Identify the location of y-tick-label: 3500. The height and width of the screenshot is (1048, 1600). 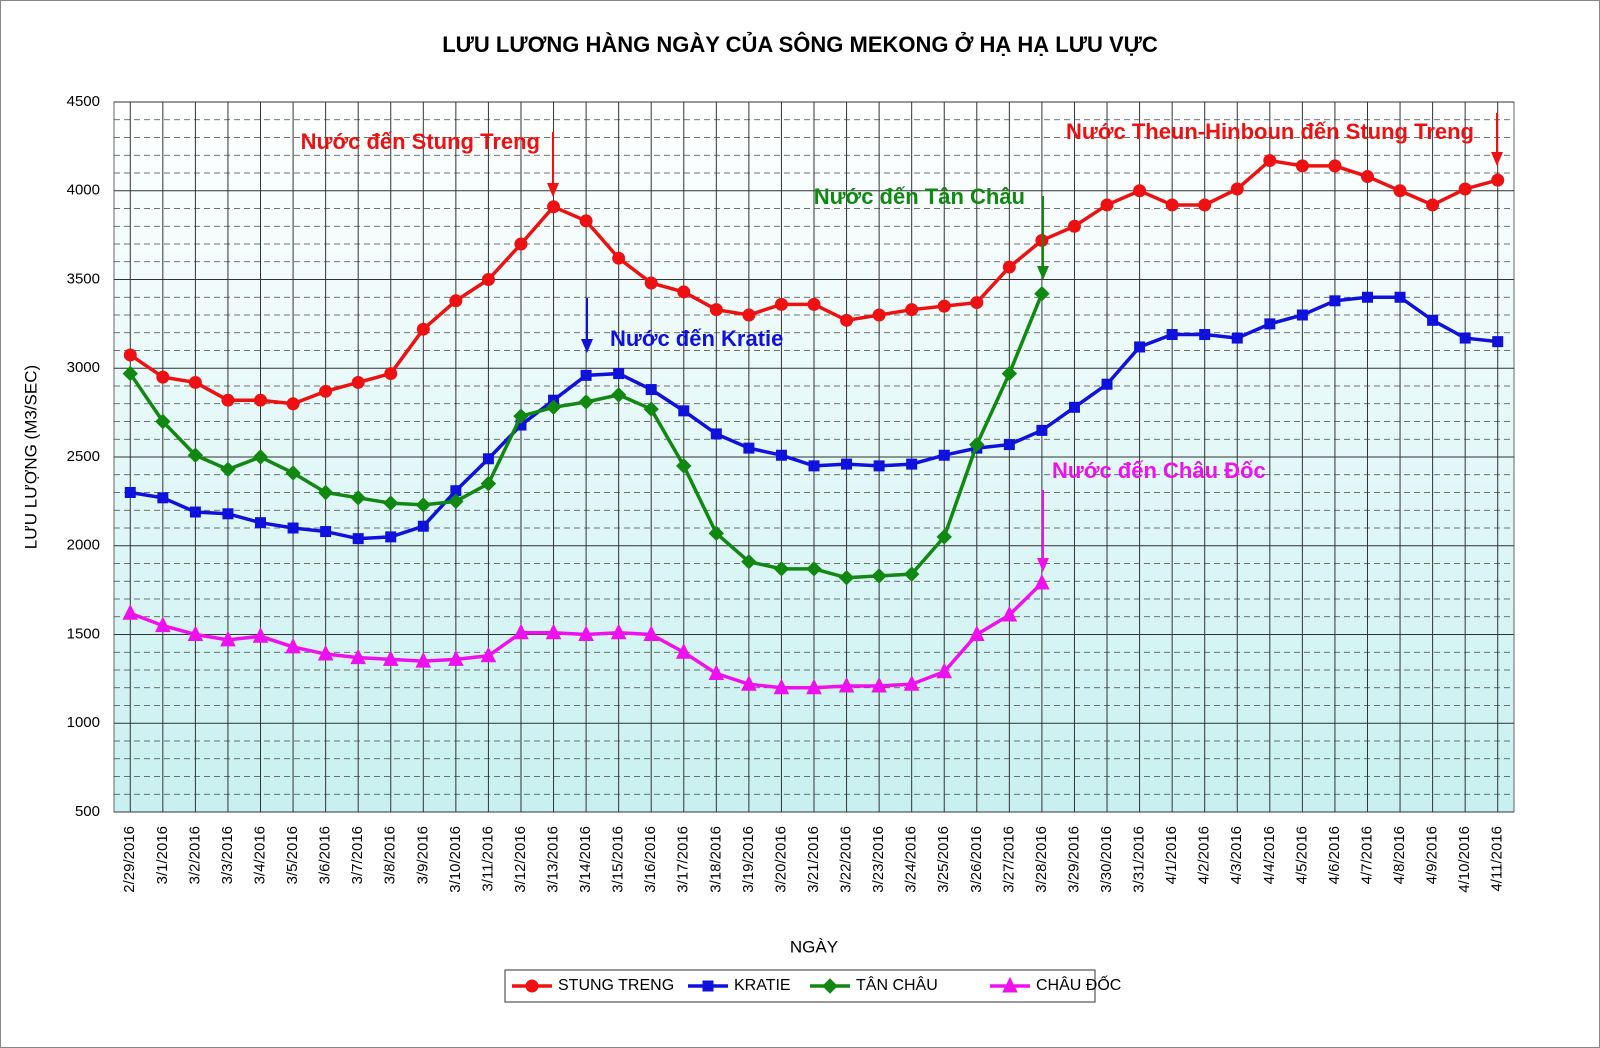
(83, 278).